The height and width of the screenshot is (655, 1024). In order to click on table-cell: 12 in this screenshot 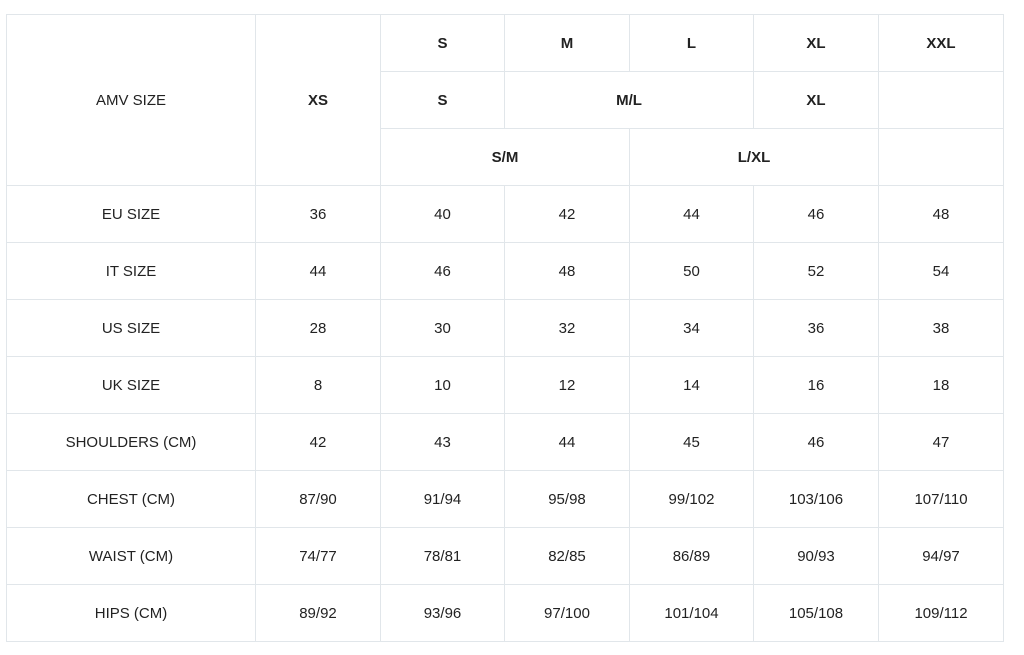, I will do `click(567, 385)`.